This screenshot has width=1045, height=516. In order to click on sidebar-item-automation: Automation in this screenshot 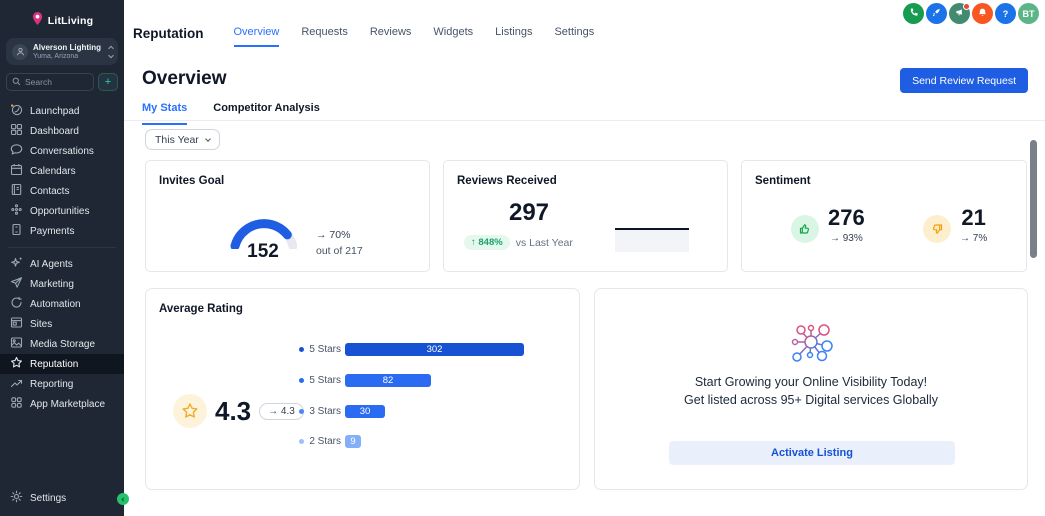, I will do `click(62, 304)`.